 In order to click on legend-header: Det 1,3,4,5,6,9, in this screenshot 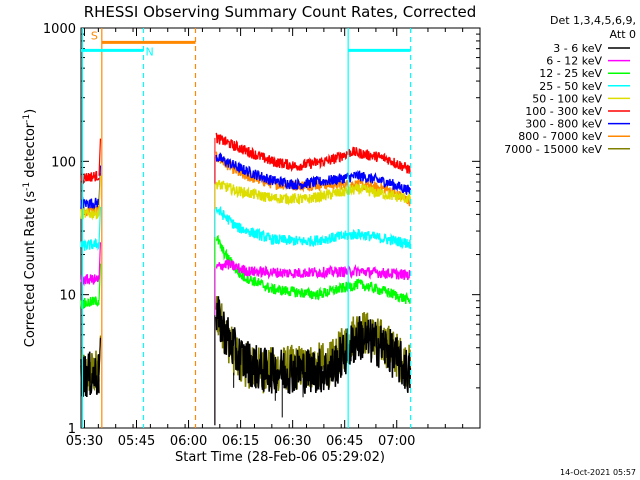, I will do `click(593, 20)`.